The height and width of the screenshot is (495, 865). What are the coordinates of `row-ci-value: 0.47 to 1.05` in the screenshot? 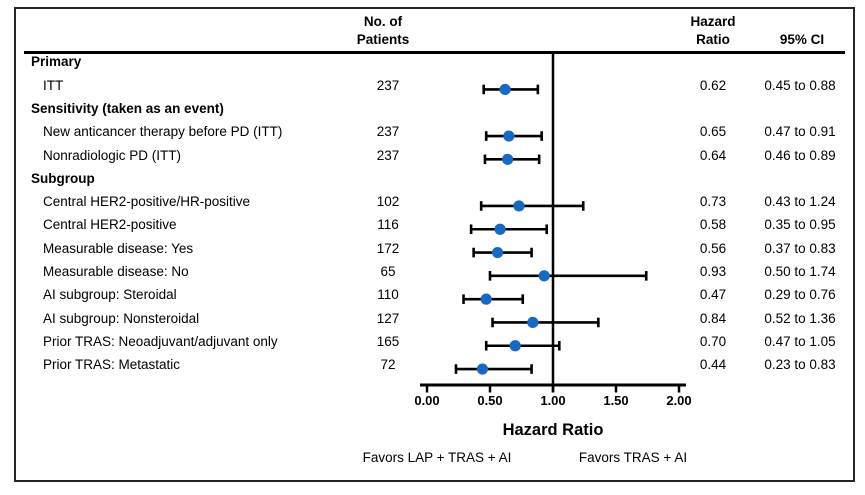 It's located at (800, 341).